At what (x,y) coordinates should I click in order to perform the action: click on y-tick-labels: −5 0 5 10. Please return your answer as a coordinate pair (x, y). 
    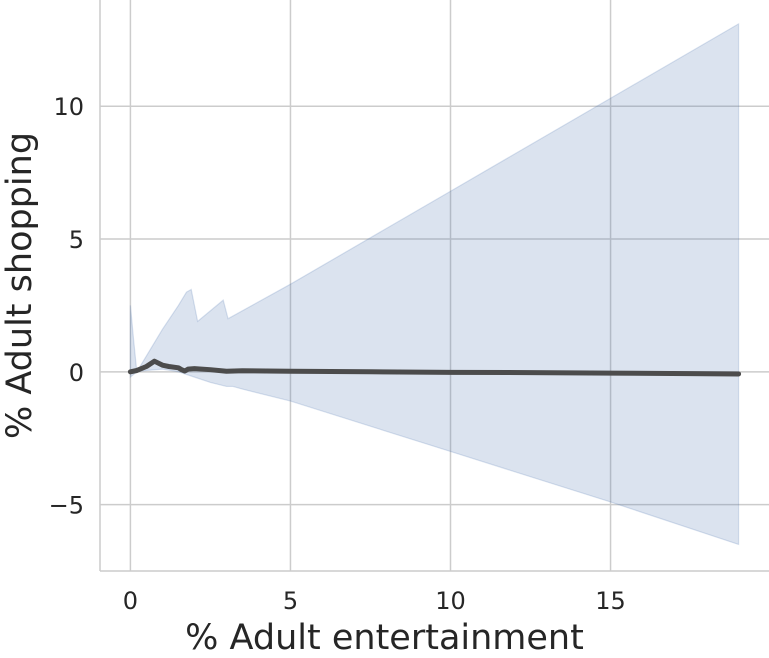
    Looking at the image, I should click on (66, 306).